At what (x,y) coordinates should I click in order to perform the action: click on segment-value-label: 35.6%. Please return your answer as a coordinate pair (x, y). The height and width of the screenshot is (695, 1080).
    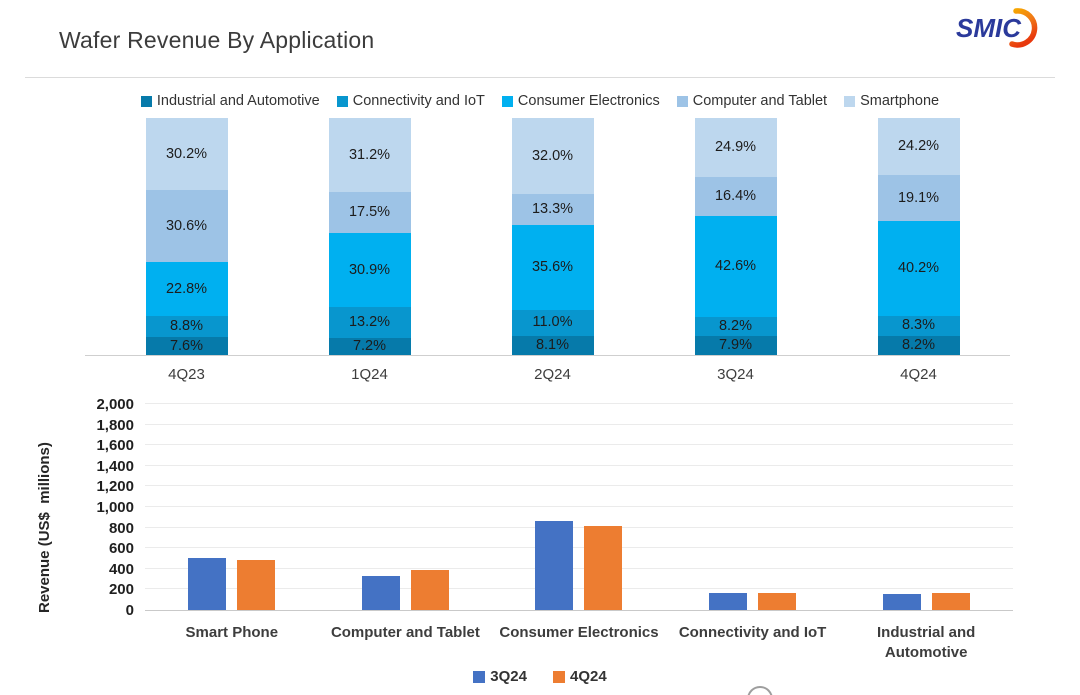
    Looking at the image, I should click on (552, 267).